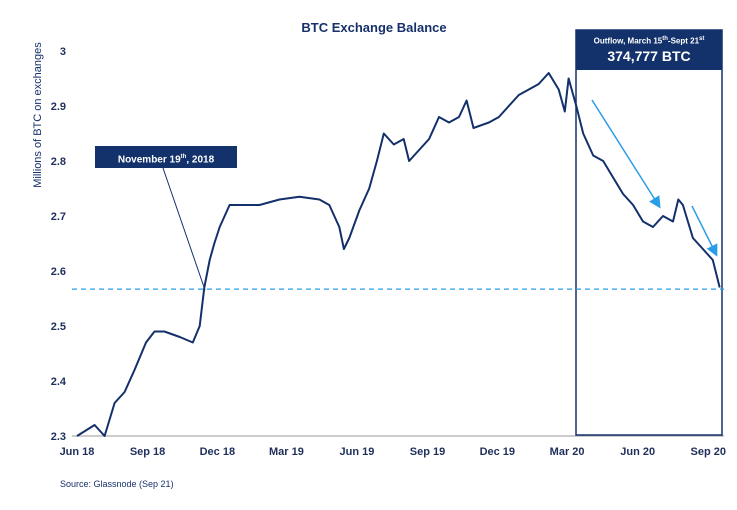  What do you see at coordinates (117, 484) in the screenshot?
I see `source-note: Source: Glassnode (Sep 21)` at bounding box center [117, 484].